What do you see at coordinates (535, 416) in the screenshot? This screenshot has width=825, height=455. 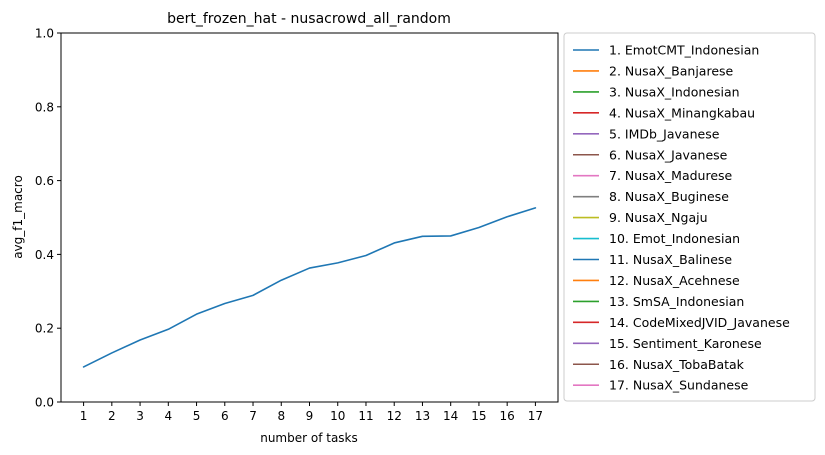 I see `x-tick-label: 17` at bounding box center [535, 416].